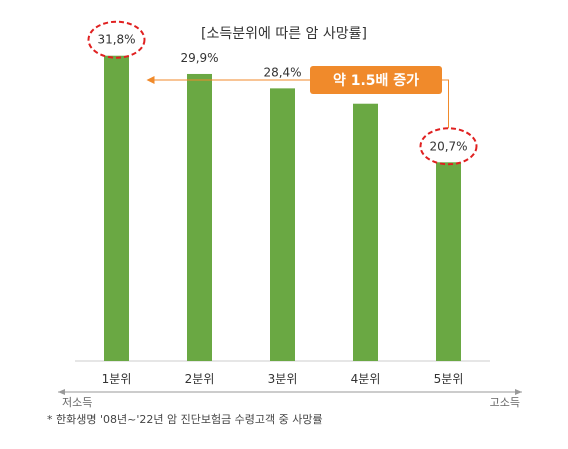  I want to click on category-label-5: 5분위, so click(449, 379).